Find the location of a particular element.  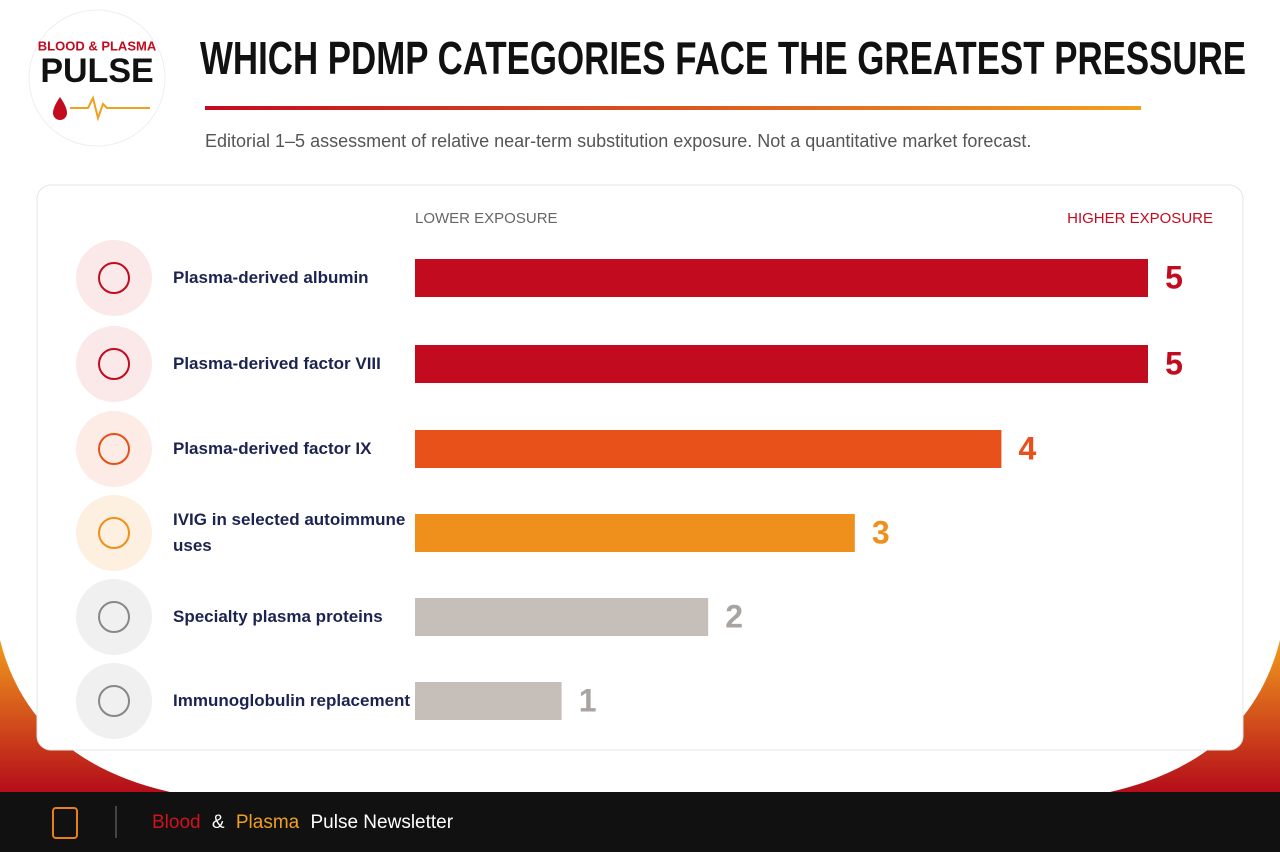

category-label: Immunoglobulin replacement is located at coordinates (292, 700).